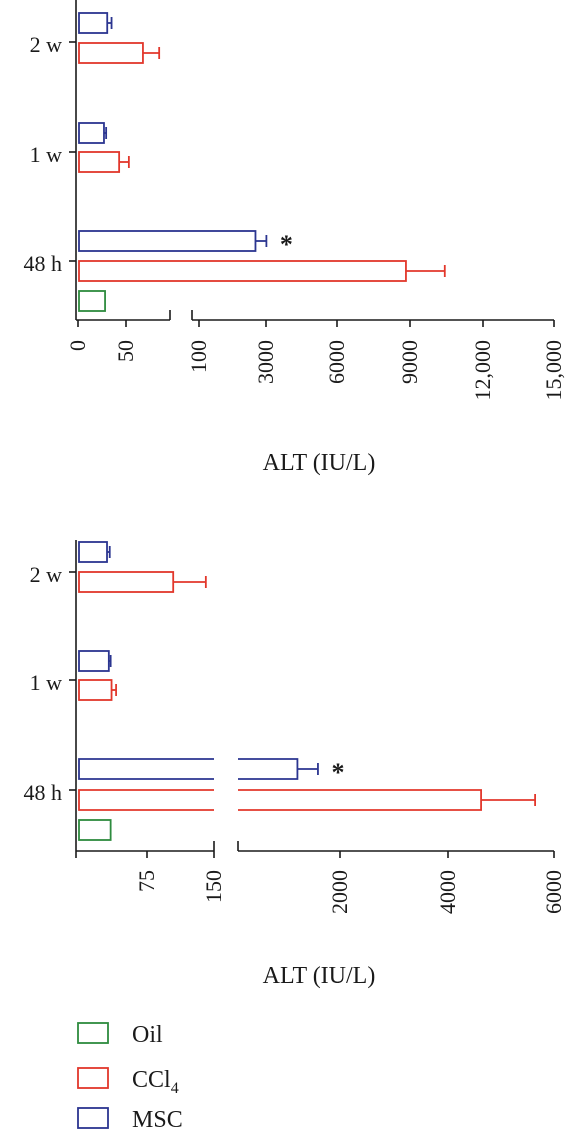 The height and width of the screenshot is (1144, 577). What do you see at coordinates (77, 345) in the screenshot?
I see `x-tick-label: 0` at bounding box center [77, 345].